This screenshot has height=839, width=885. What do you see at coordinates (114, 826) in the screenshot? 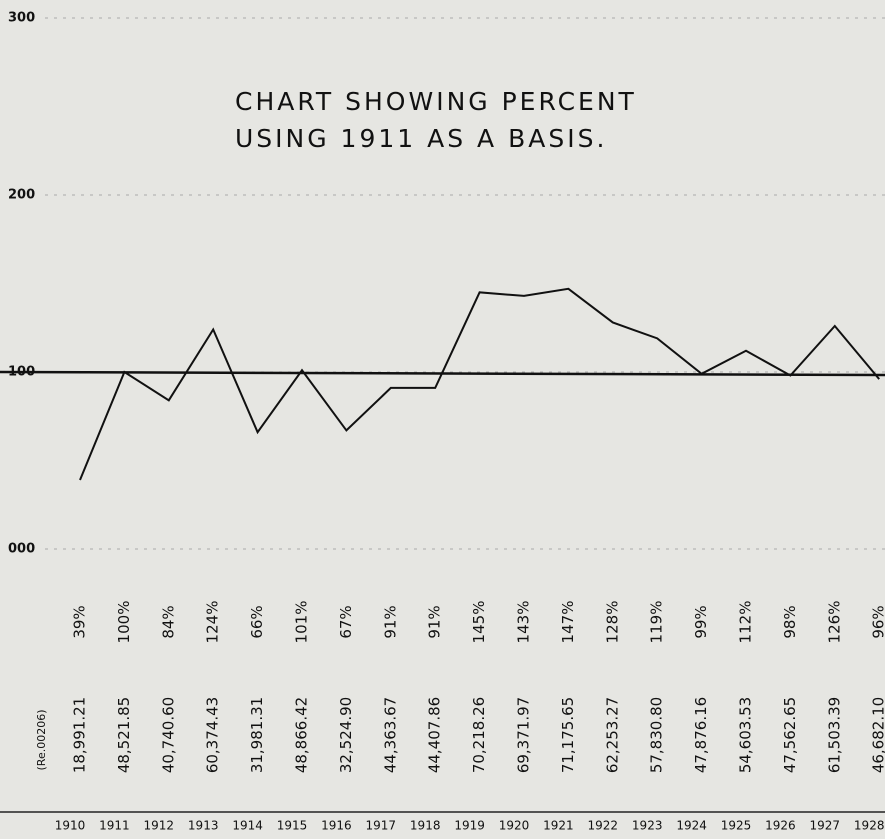
I see `x-tick-label: 1911` at bounding box center [114, 826].